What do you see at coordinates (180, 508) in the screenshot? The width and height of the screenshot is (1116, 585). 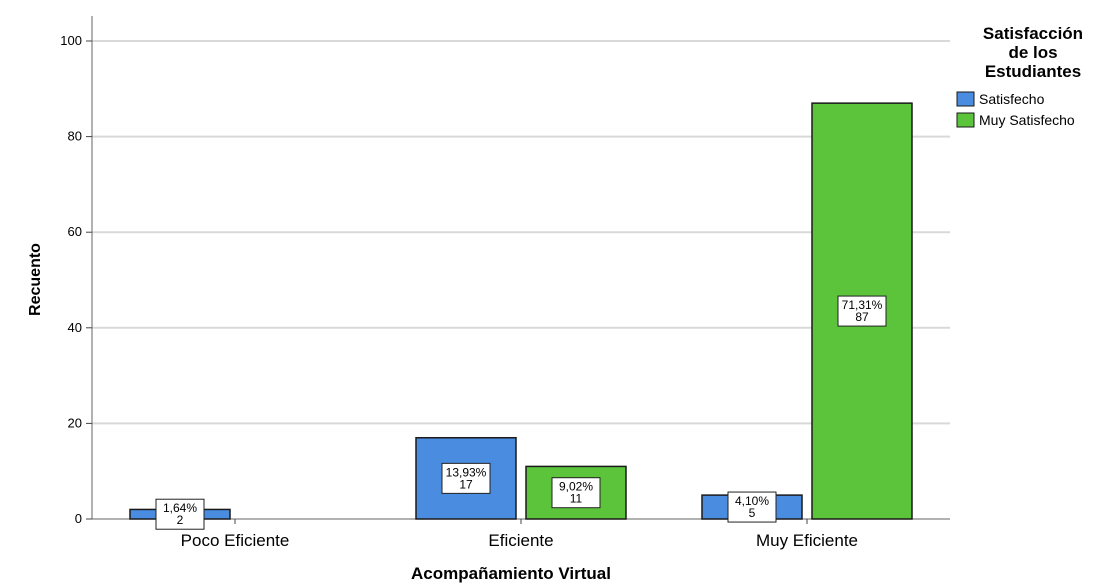 I see `data-label-percent: 1,64%` at bounding box center [180, 508].